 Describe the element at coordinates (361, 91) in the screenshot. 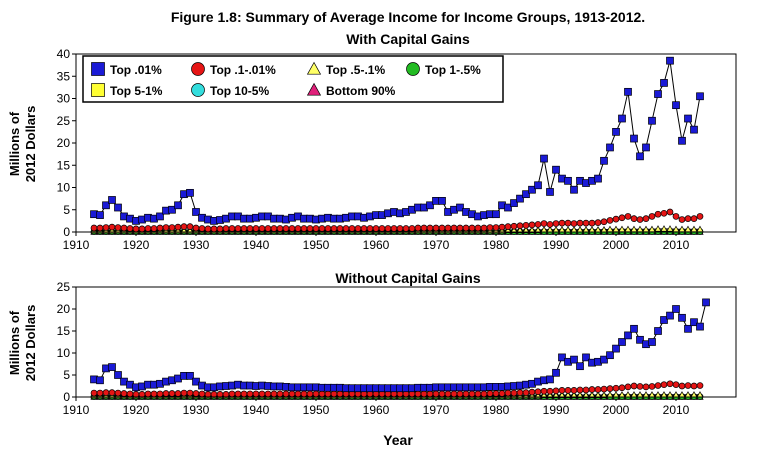

I see `legend-label-bottom-90: Bottom 90%` at that location.